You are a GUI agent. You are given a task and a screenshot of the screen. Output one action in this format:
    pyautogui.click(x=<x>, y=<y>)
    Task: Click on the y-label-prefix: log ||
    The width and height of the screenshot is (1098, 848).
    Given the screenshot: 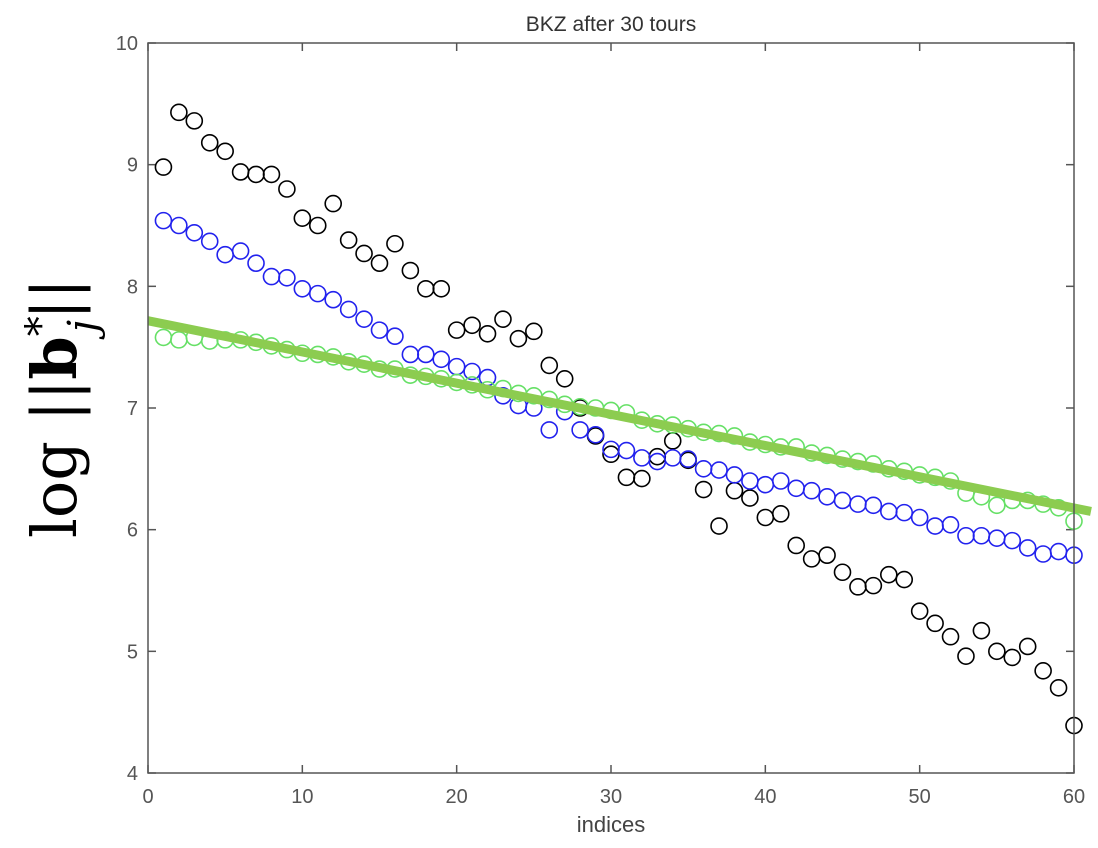 What is the action you would take?
    pyautogui.click(x=54, y=459)
    